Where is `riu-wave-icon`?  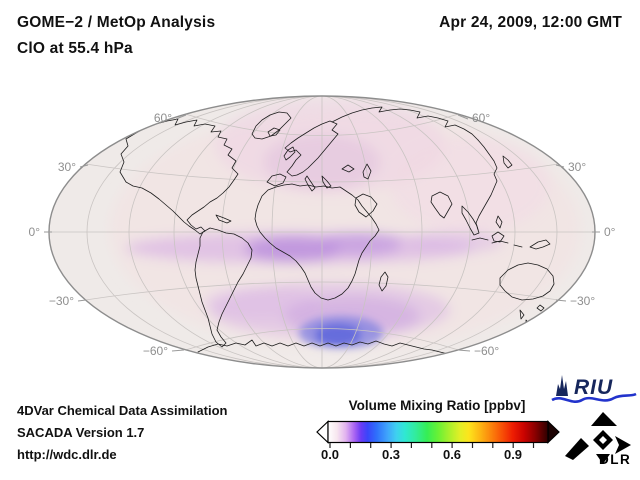
riu-wave-icon is located at coordinates (594, 397).